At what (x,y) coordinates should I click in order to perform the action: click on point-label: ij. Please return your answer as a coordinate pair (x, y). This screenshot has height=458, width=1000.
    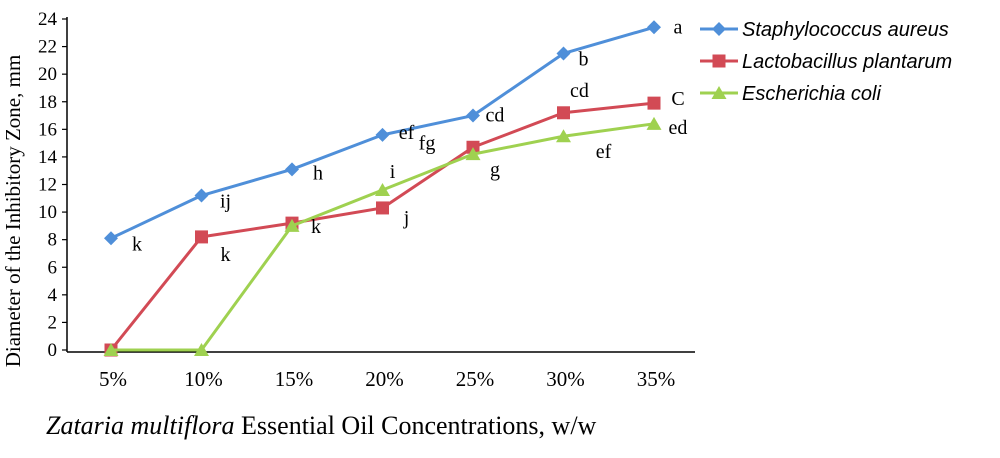
    Looking at the image, I should click on (225, 202).